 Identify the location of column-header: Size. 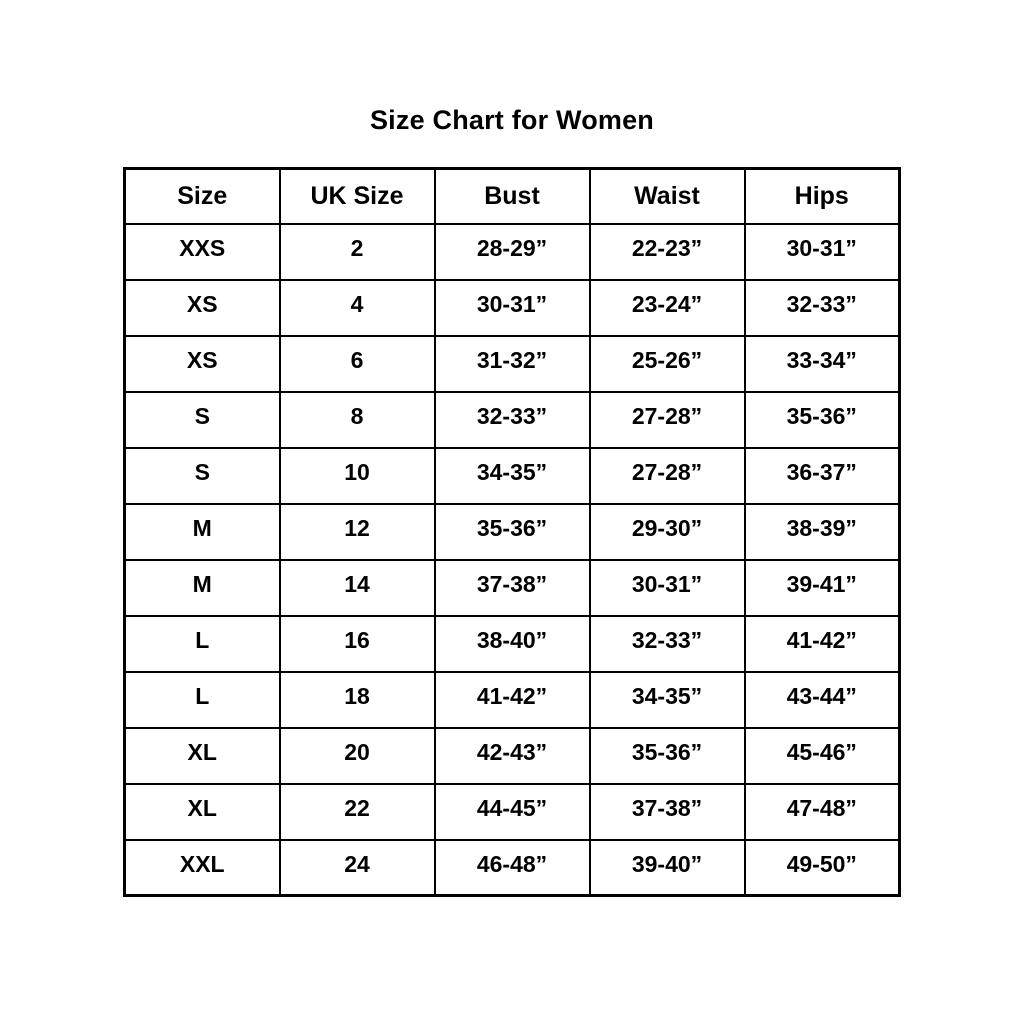
(202, 196).